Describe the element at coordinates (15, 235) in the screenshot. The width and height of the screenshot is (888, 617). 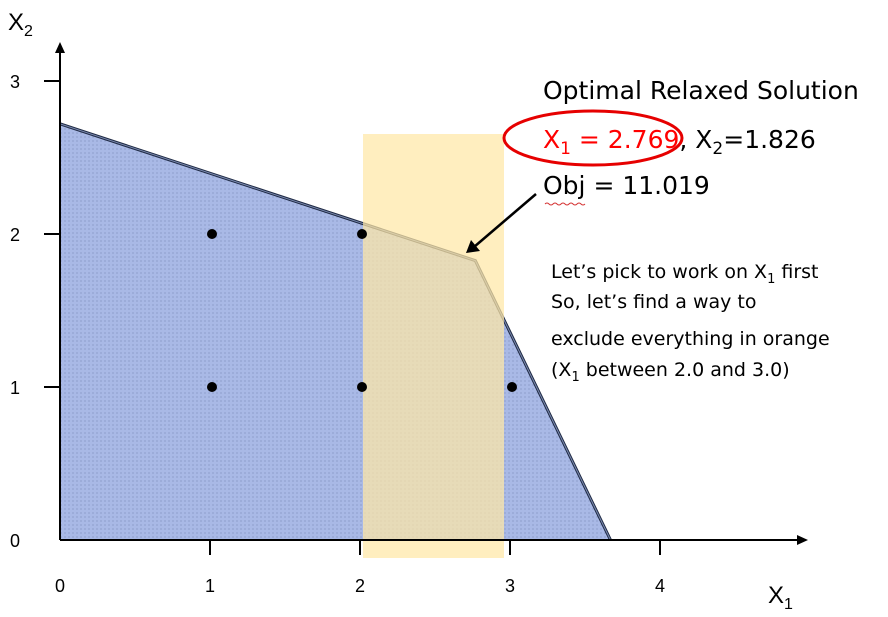
I see `y-tick-label: 2` at that location.